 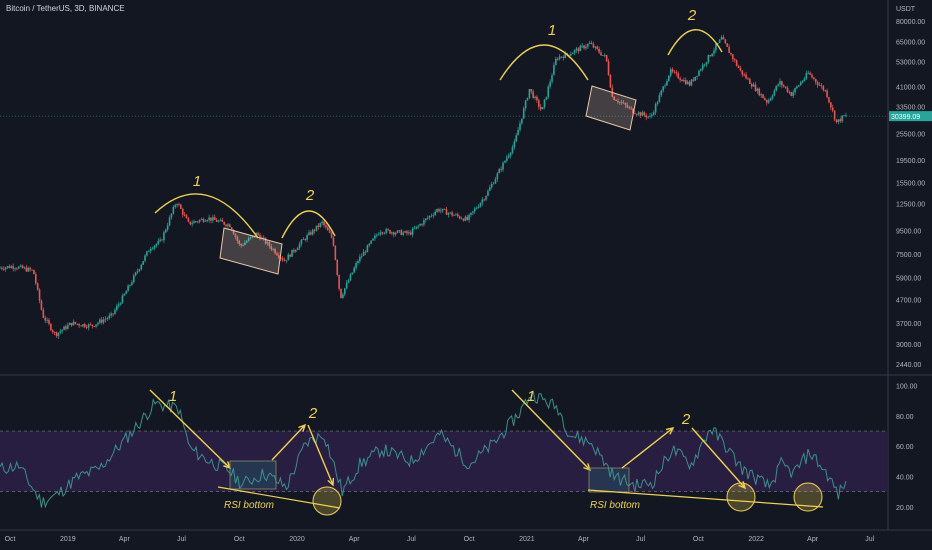 I want to click on rsi-bottom-circle, so click(x=741, y=497).